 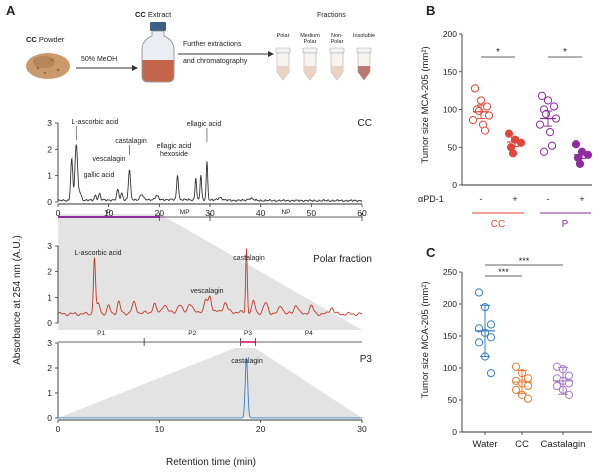 What do you see at coordinates (425, 339) in the screenshot?
I see `c-ylabel: Tumor size MCA-205 (mm²)` at bounding box center [425, 339].